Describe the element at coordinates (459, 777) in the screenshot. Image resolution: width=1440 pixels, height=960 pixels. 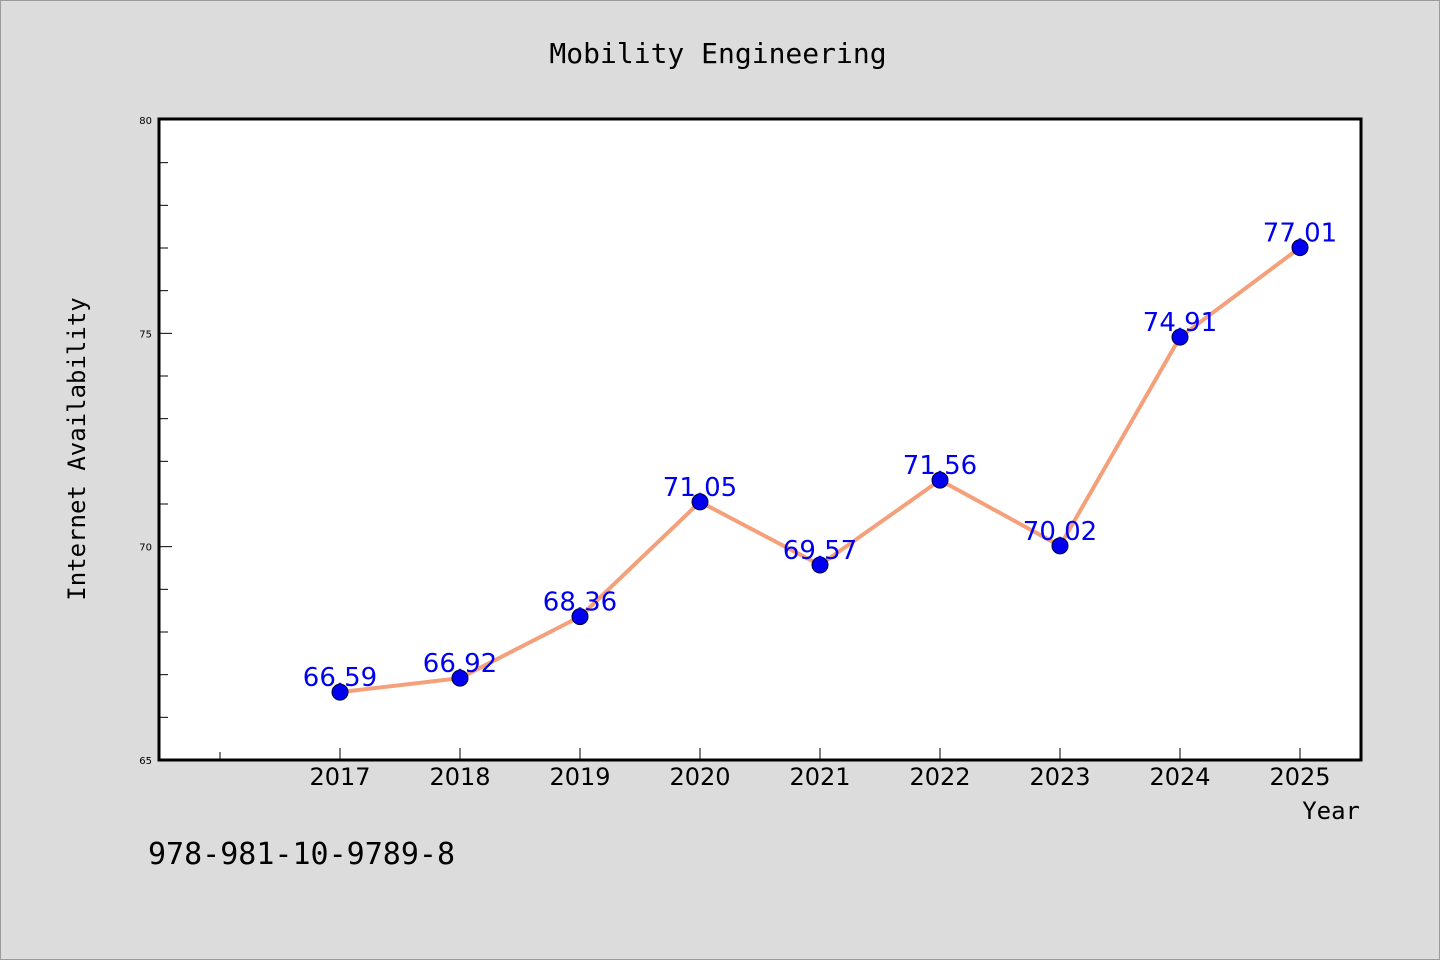
I see `x-tick-label-2018: 2018` at that location.